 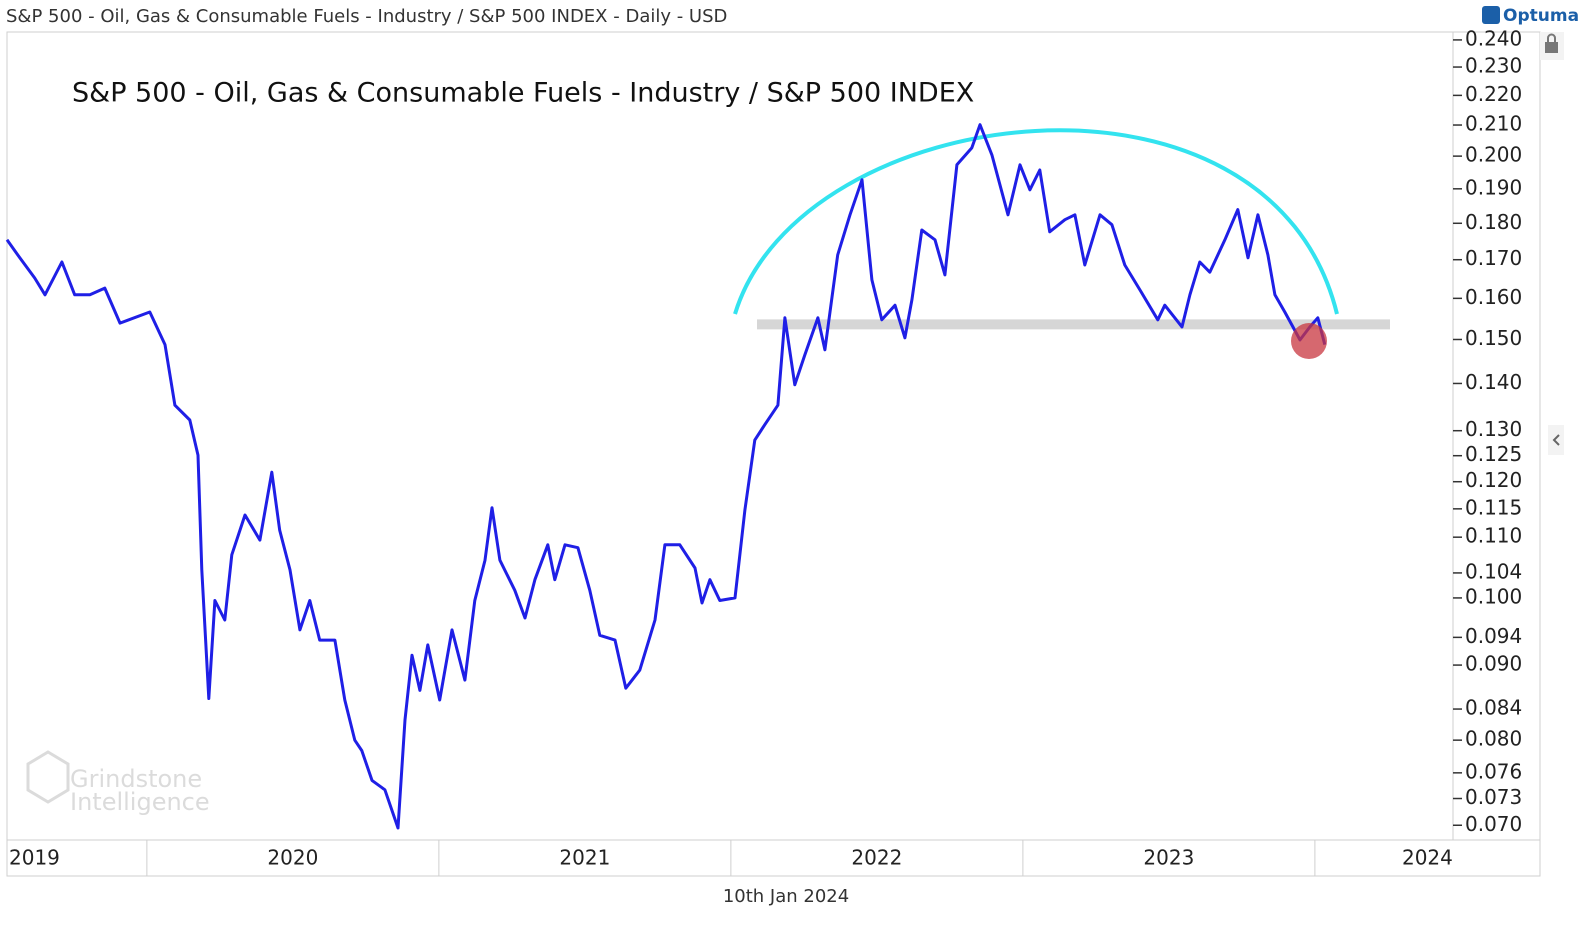 I want to click on lock-body, so click(x=1551, y=47).